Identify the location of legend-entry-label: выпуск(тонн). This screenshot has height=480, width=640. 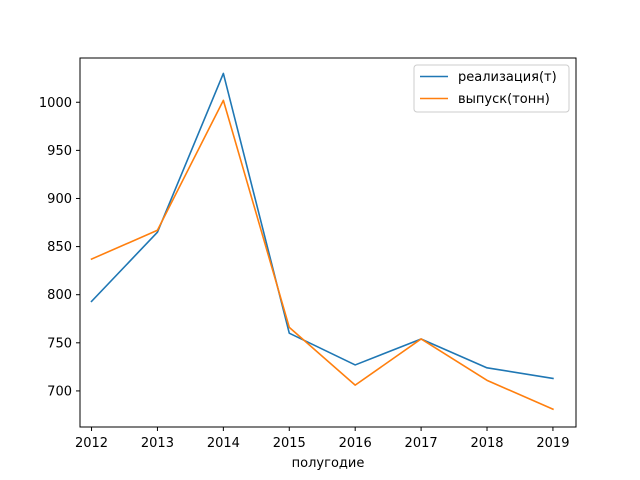
(504, 99).